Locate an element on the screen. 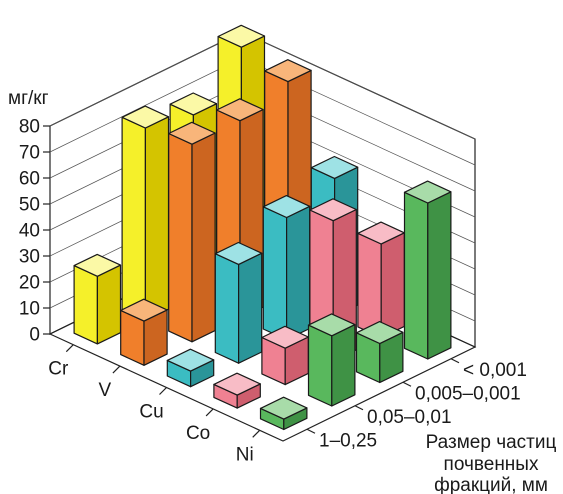 The height and width of the screenshot is (494, 563). x-tick-label: V is located at coordinates (105, 390).